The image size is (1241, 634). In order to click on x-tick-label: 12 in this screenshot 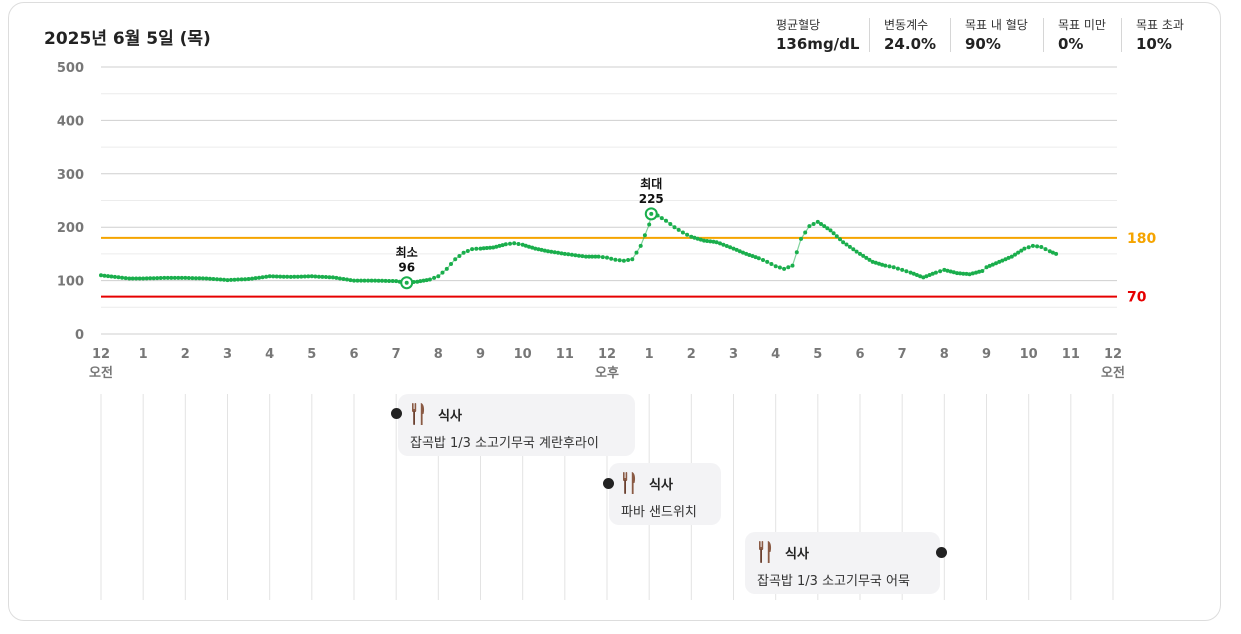, I will do `click(101, 354)`.